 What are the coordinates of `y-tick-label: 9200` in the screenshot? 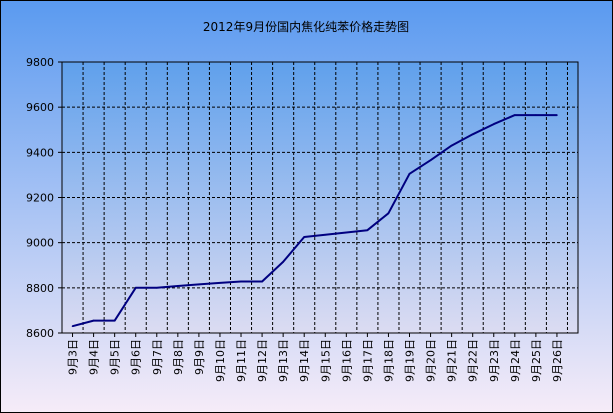 It's located at (40, 198).